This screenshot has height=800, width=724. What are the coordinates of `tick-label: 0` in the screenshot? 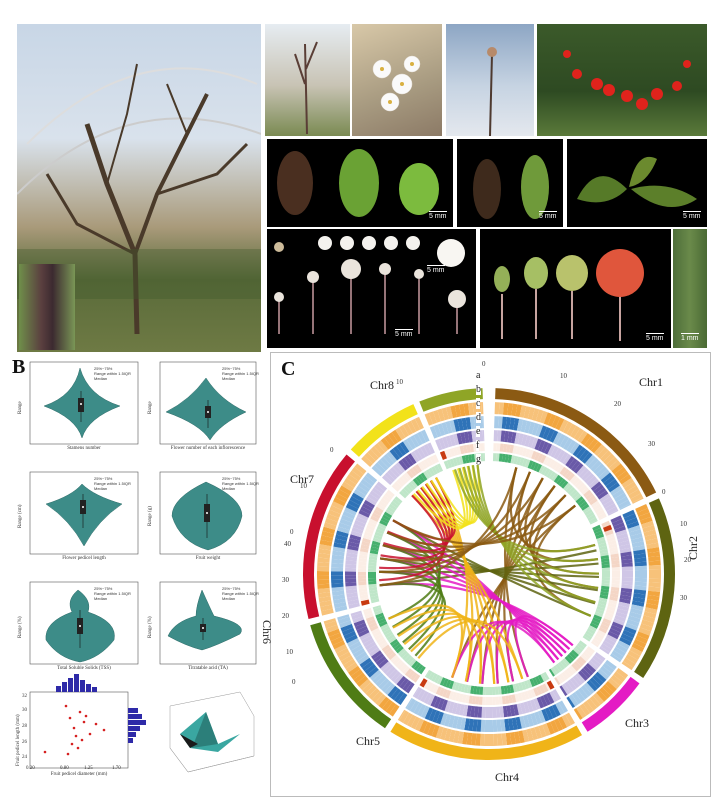 It's located at (484, 364).